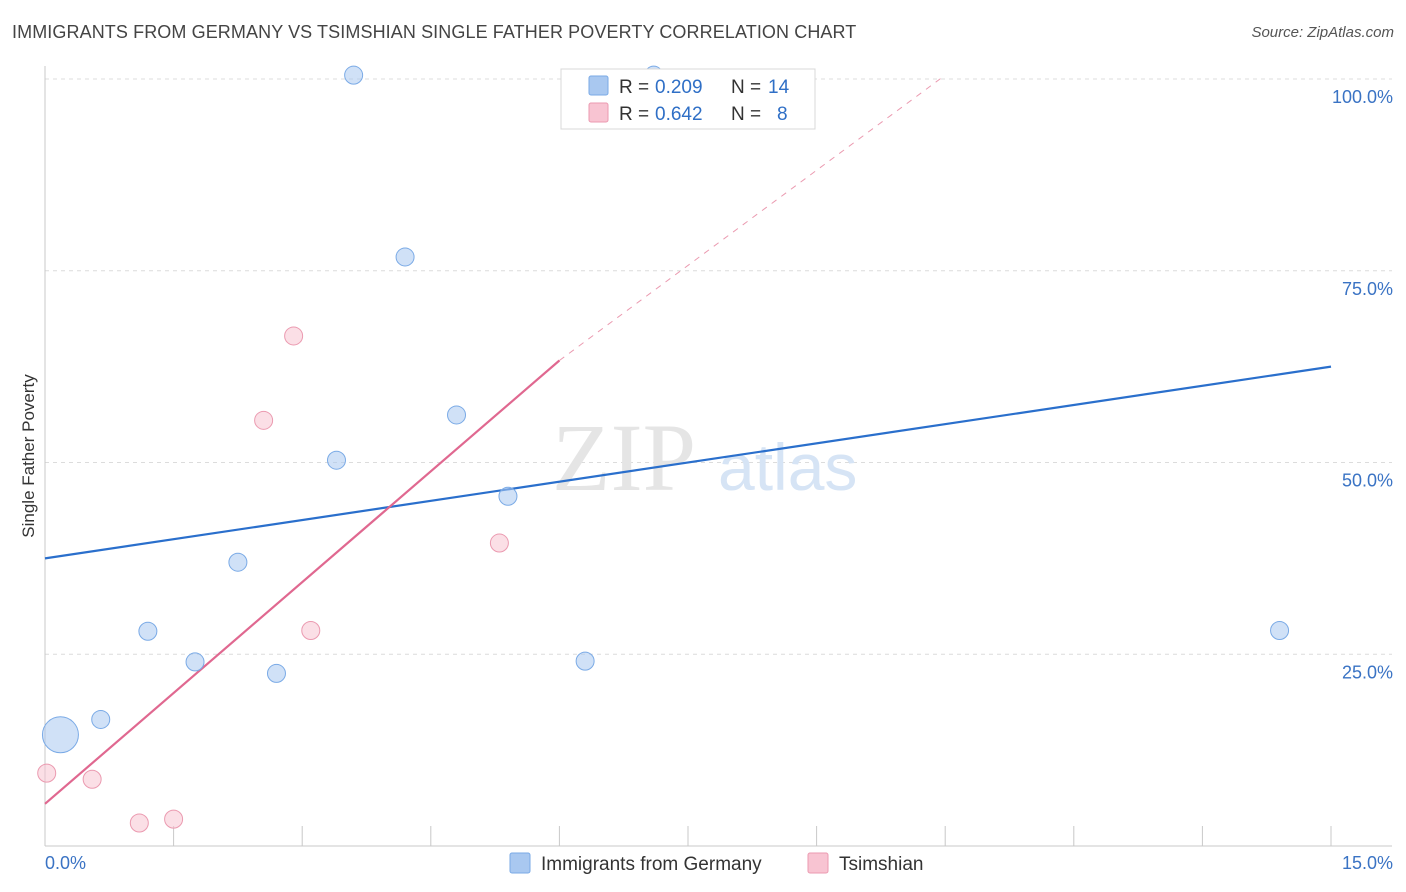 The width and height of the screenshot is (1406, 892). What do you see at coordinates (65, 863) in the screenshot?
I see `x-tick-label: 0.0%` at bounding box center [65, 863].